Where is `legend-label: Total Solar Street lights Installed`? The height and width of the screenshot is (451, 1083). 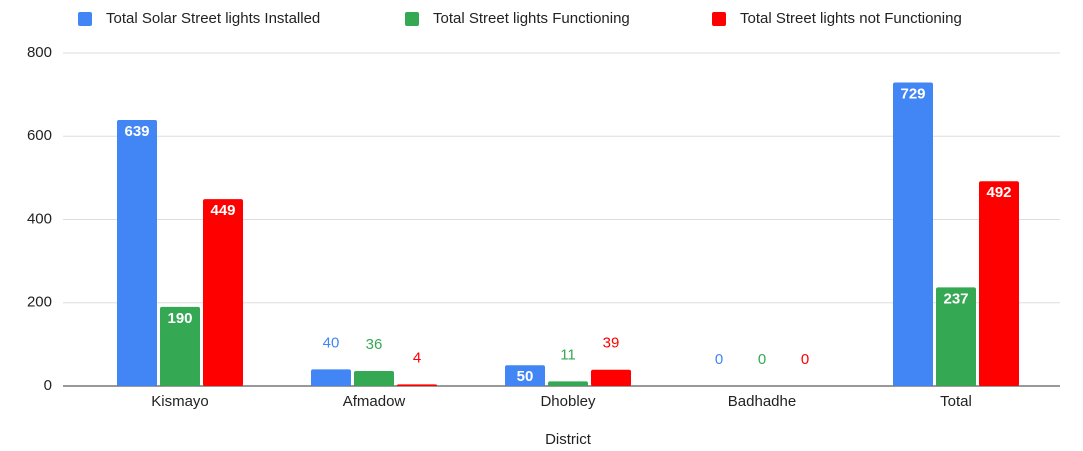 legend-label: Total Solar Street lights Installed is located at coordinates (213, 18).